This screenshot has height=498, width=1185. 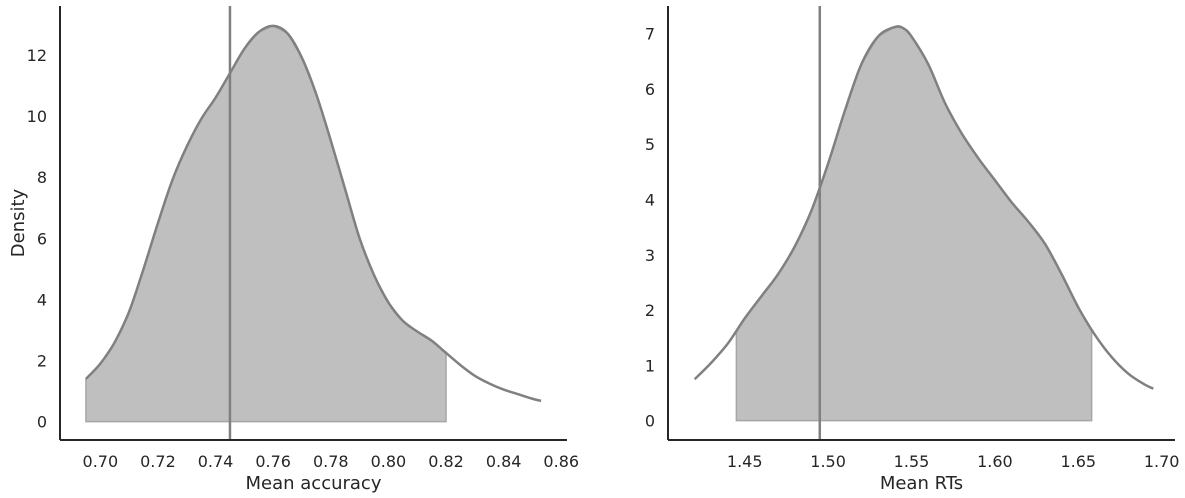 What do you see at coordinates (561, 461) in the screenshot?
I see `x-tick-label: 0.86` at bounding box center [561, 461].